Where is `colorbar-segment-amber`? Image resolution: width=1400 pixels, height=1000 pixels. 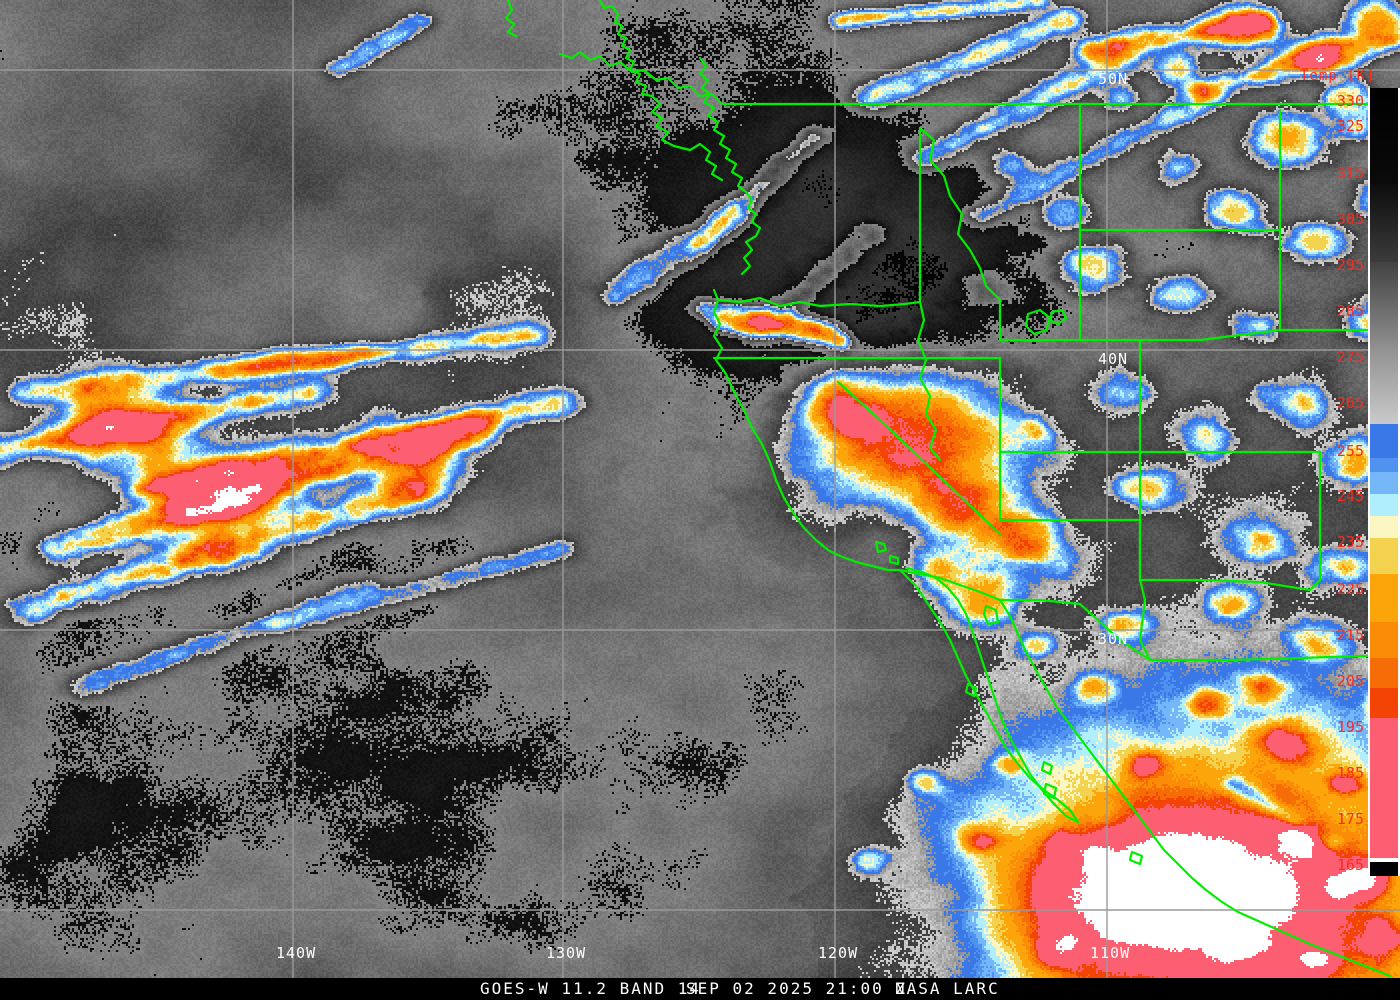 colorbar-segment-amber is located at coordinates (1384, 598).